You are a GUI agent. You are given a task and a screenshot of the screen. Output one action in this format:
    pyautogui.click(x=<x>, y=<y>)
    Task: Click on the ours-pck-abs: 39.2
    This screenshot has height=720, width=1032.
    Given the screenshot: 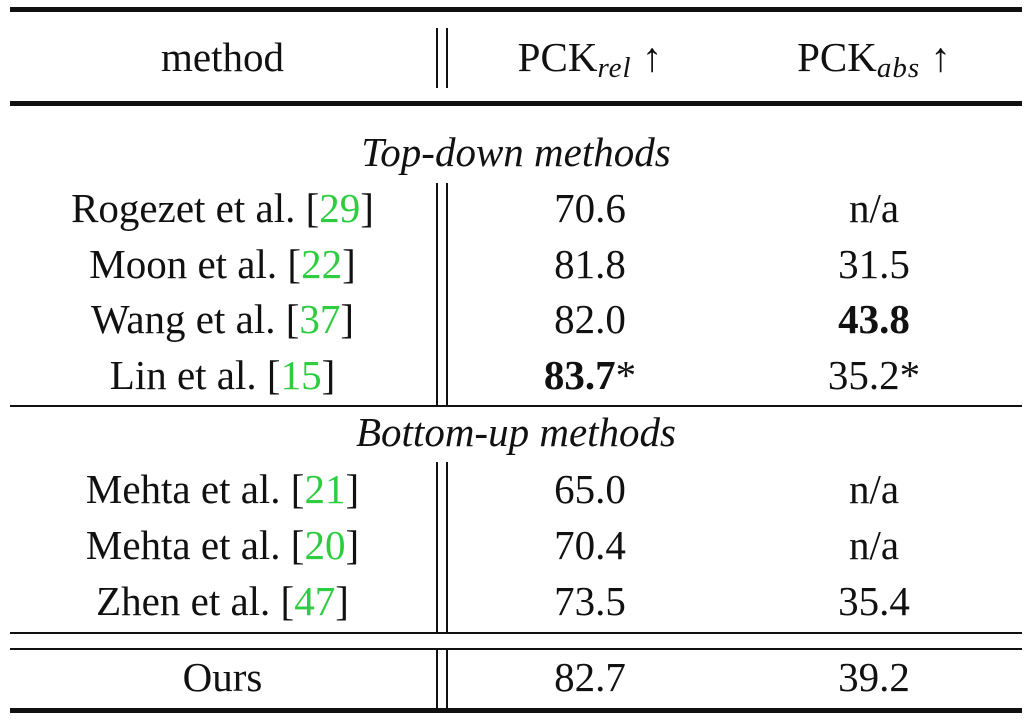 What is the action you would take?
    pyautogui.click(x=874, y=677)
    